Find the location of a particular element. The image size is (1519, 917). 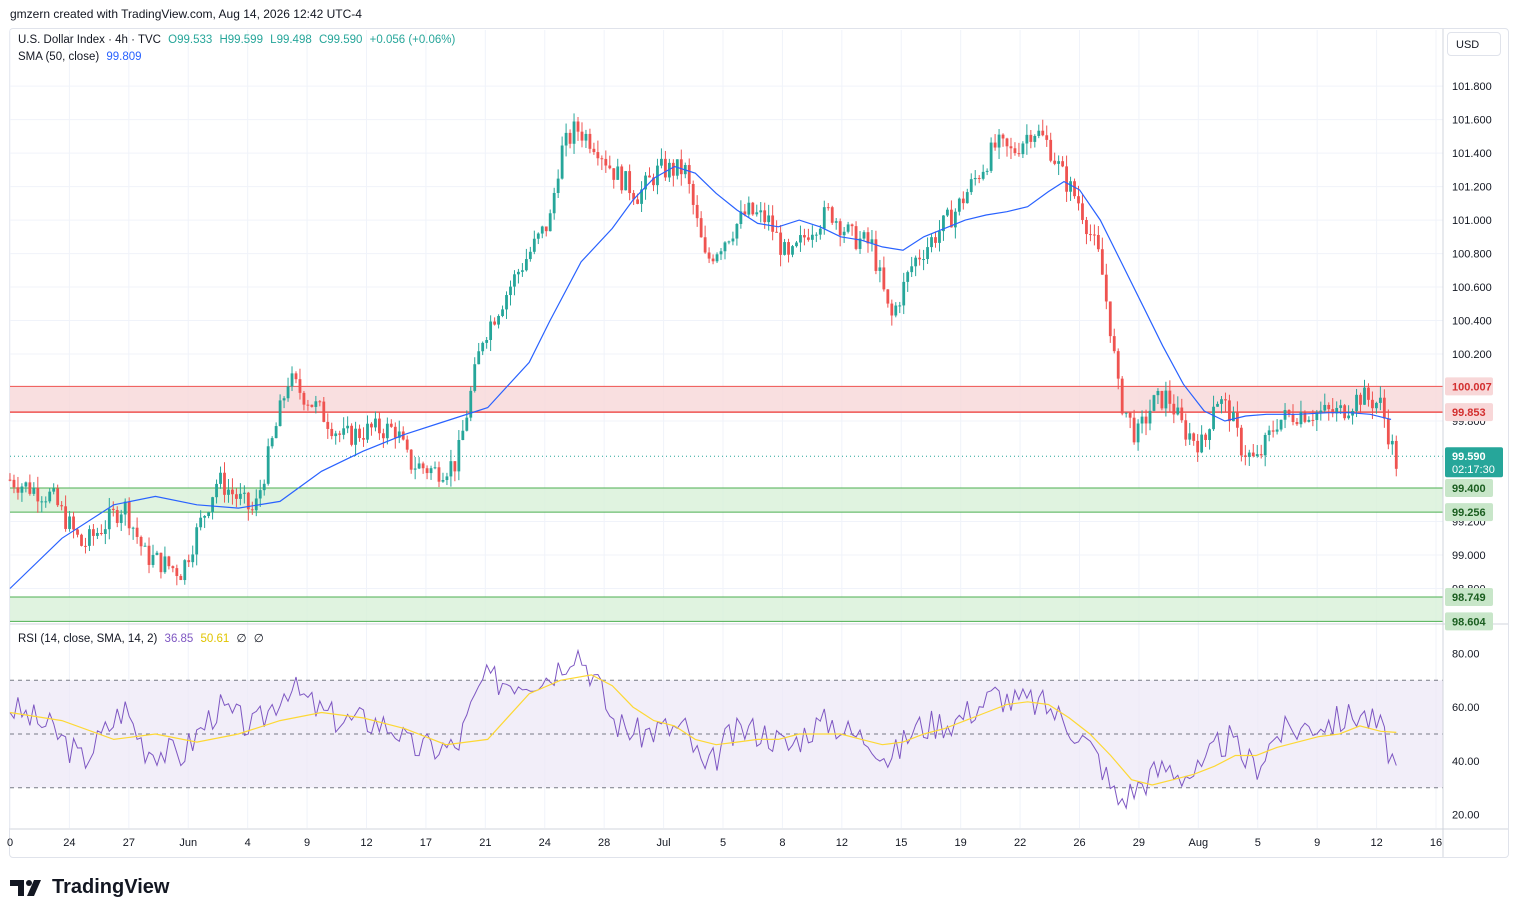

time-tick-label: Jul is located at coordinates (664, 843).